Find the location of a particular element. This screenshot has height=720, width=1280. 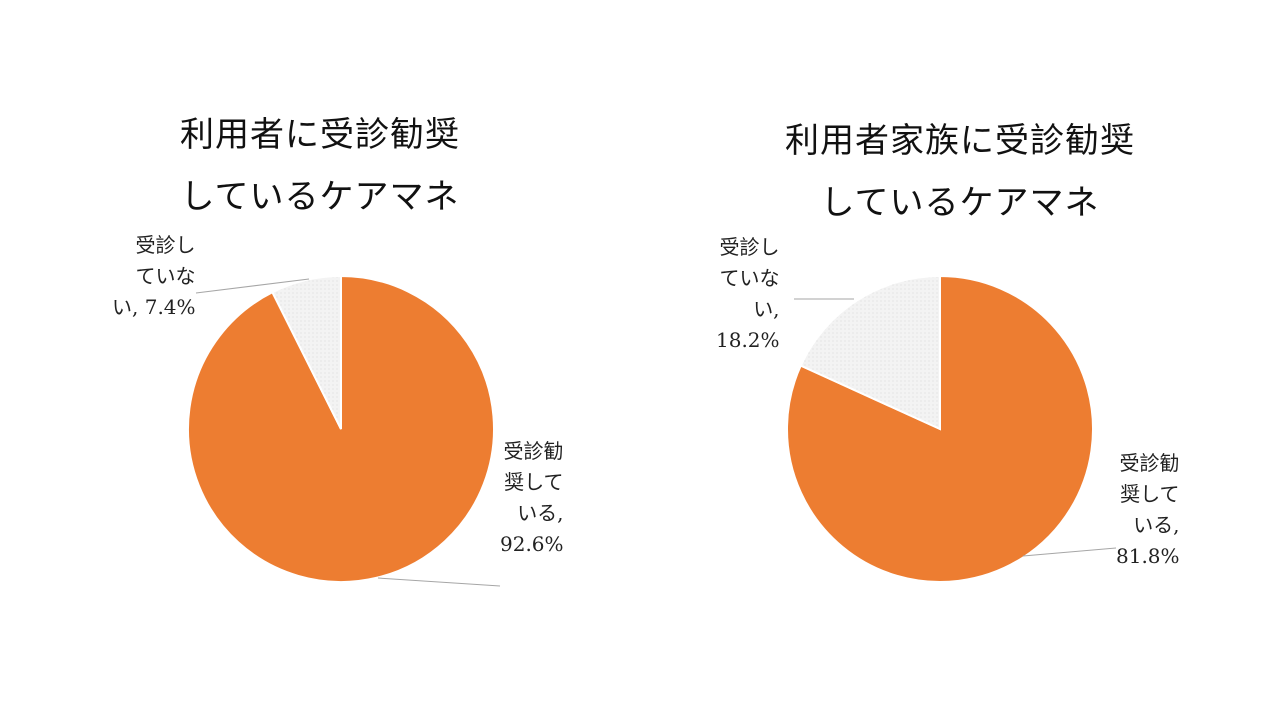

data-label-not-recommending: 受診し ていな い, 7.4% is located at coordinates (154, 276).